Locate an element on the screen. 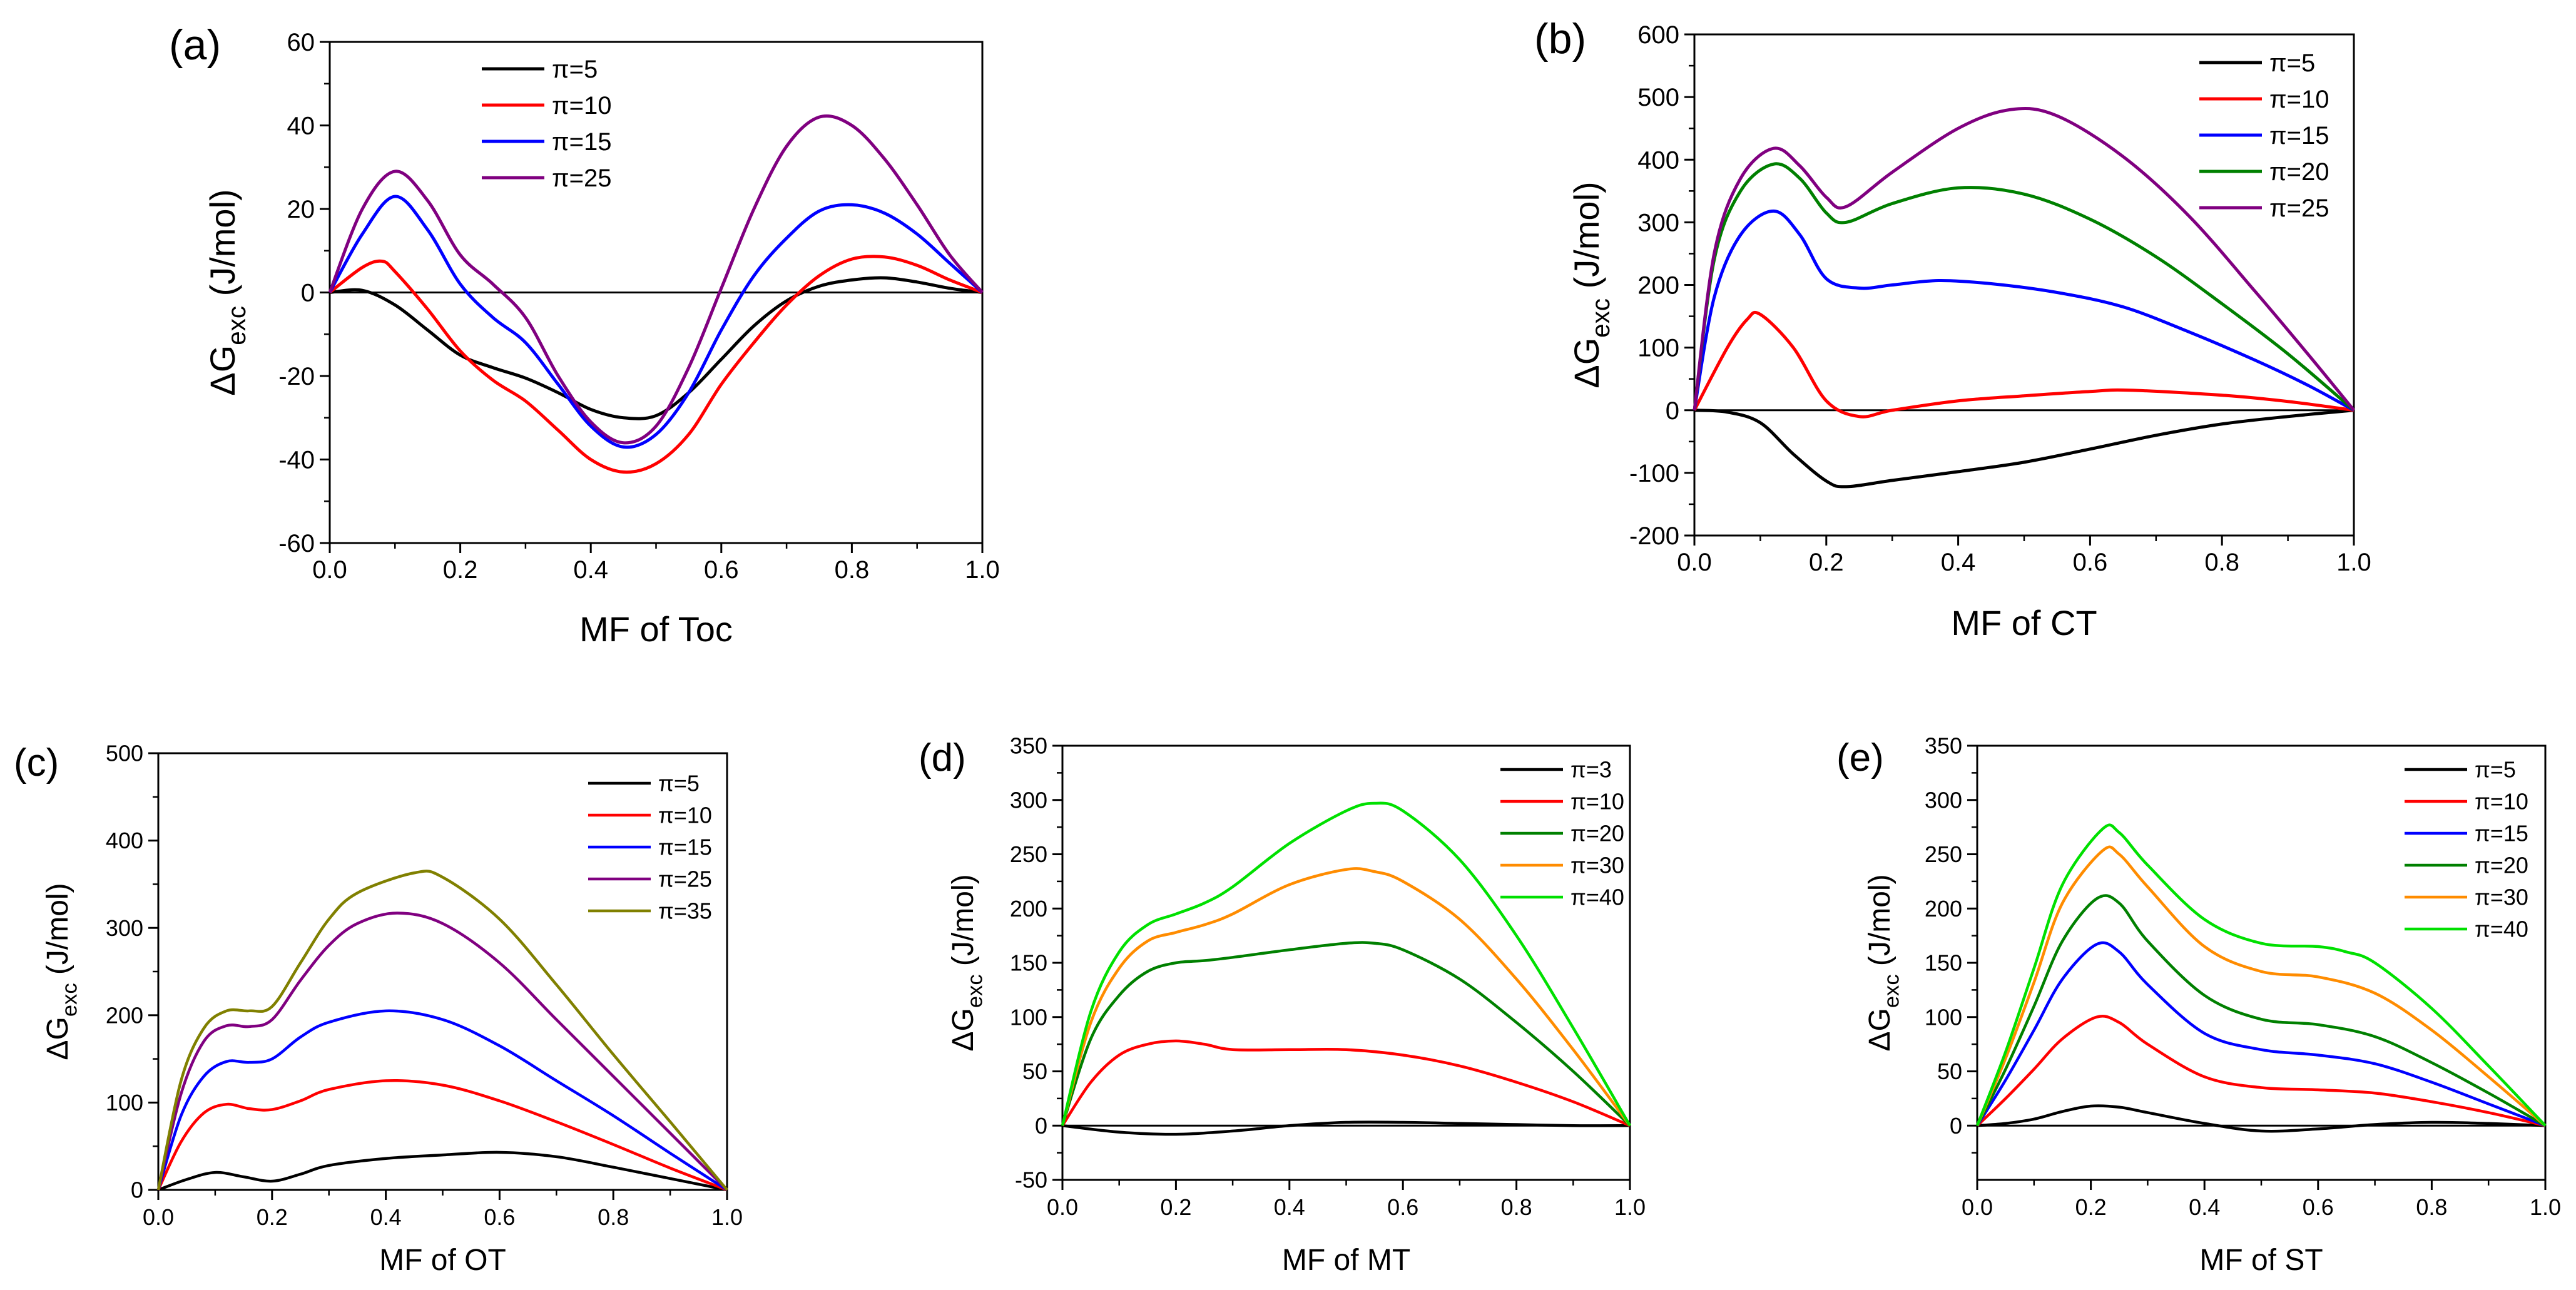  y-tick-label: -60 is located at coordinates (296, 543).